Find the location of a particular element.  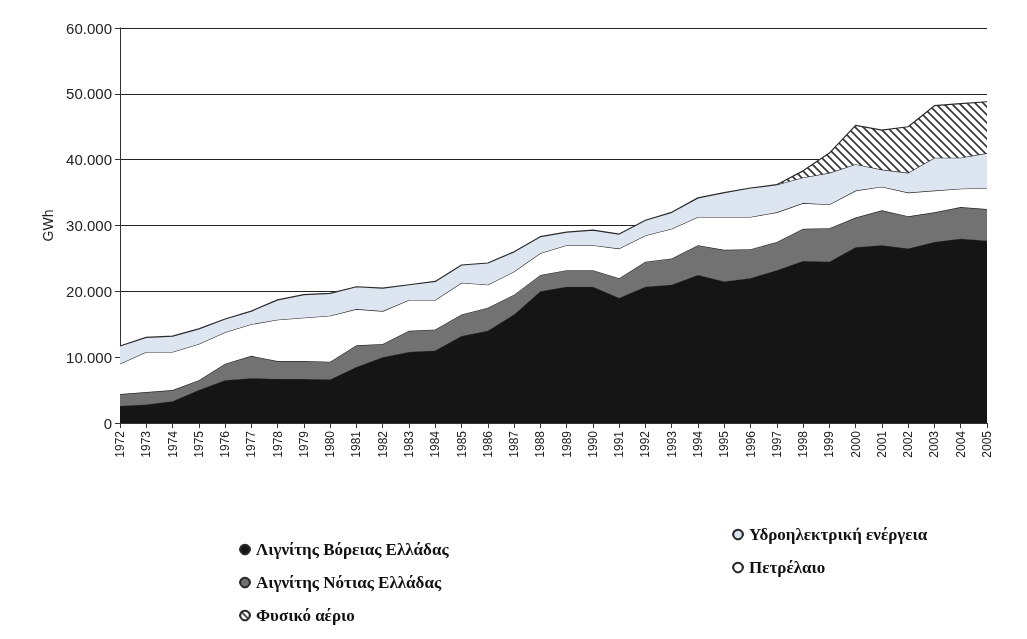

x-tick-label: 1993 is located at coordinates (671, 444).